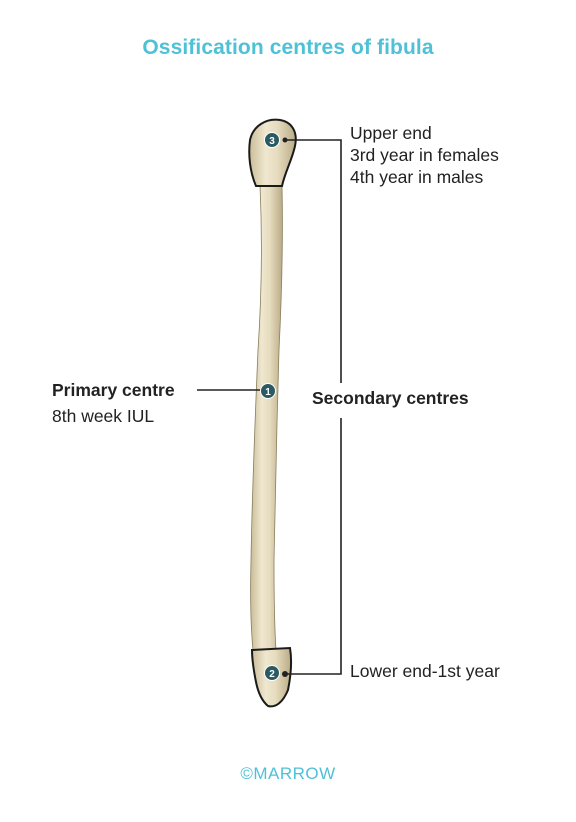 The width and height of the screenshot is (576, 822). Describe the element at coordinates (417, 177) in the screenshot. I see `upper-end-label-3: 4th year in males` at that location.